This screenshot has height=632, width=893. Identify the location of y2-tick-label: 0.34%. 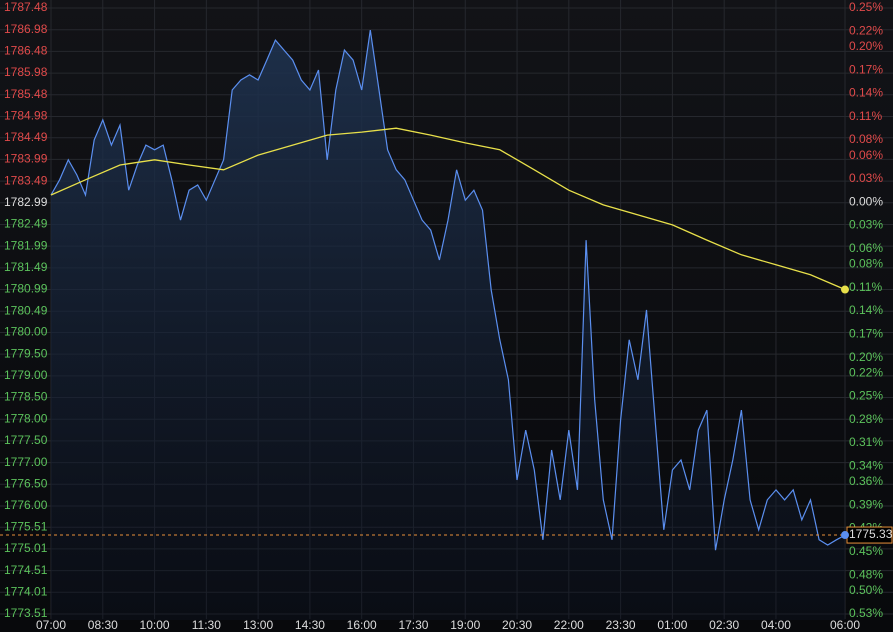
(866, 466).